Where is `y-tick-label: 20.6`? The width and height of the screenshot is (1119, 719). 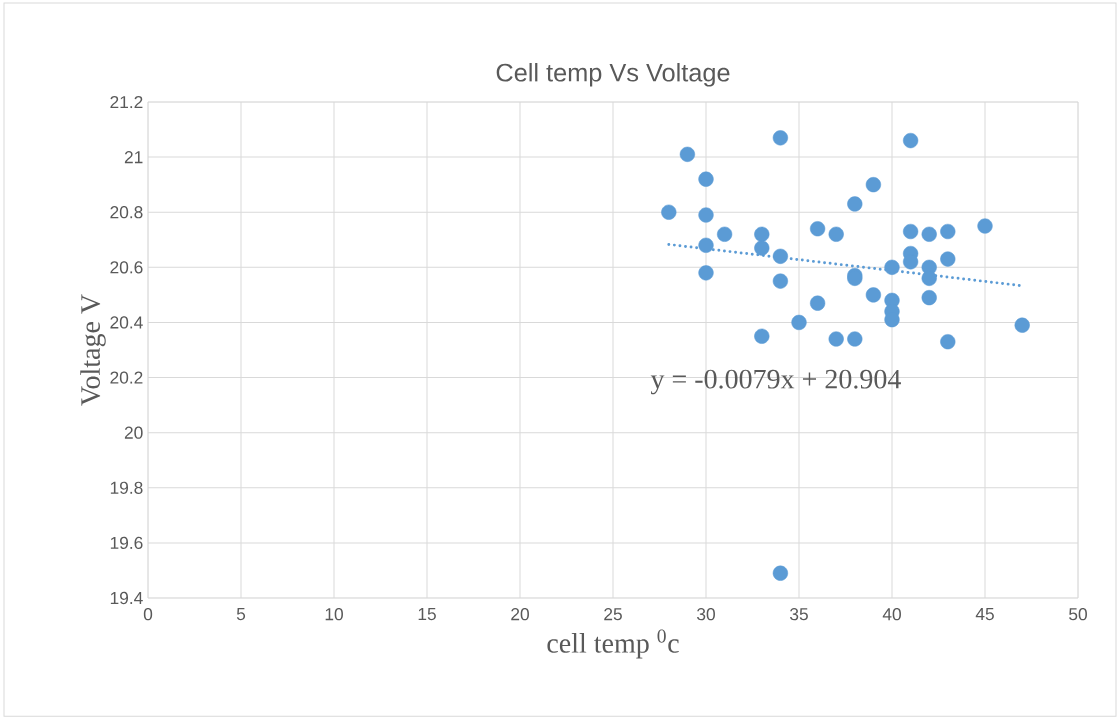 y-tick-label: 20.6 is located at coordinates (126, 267).